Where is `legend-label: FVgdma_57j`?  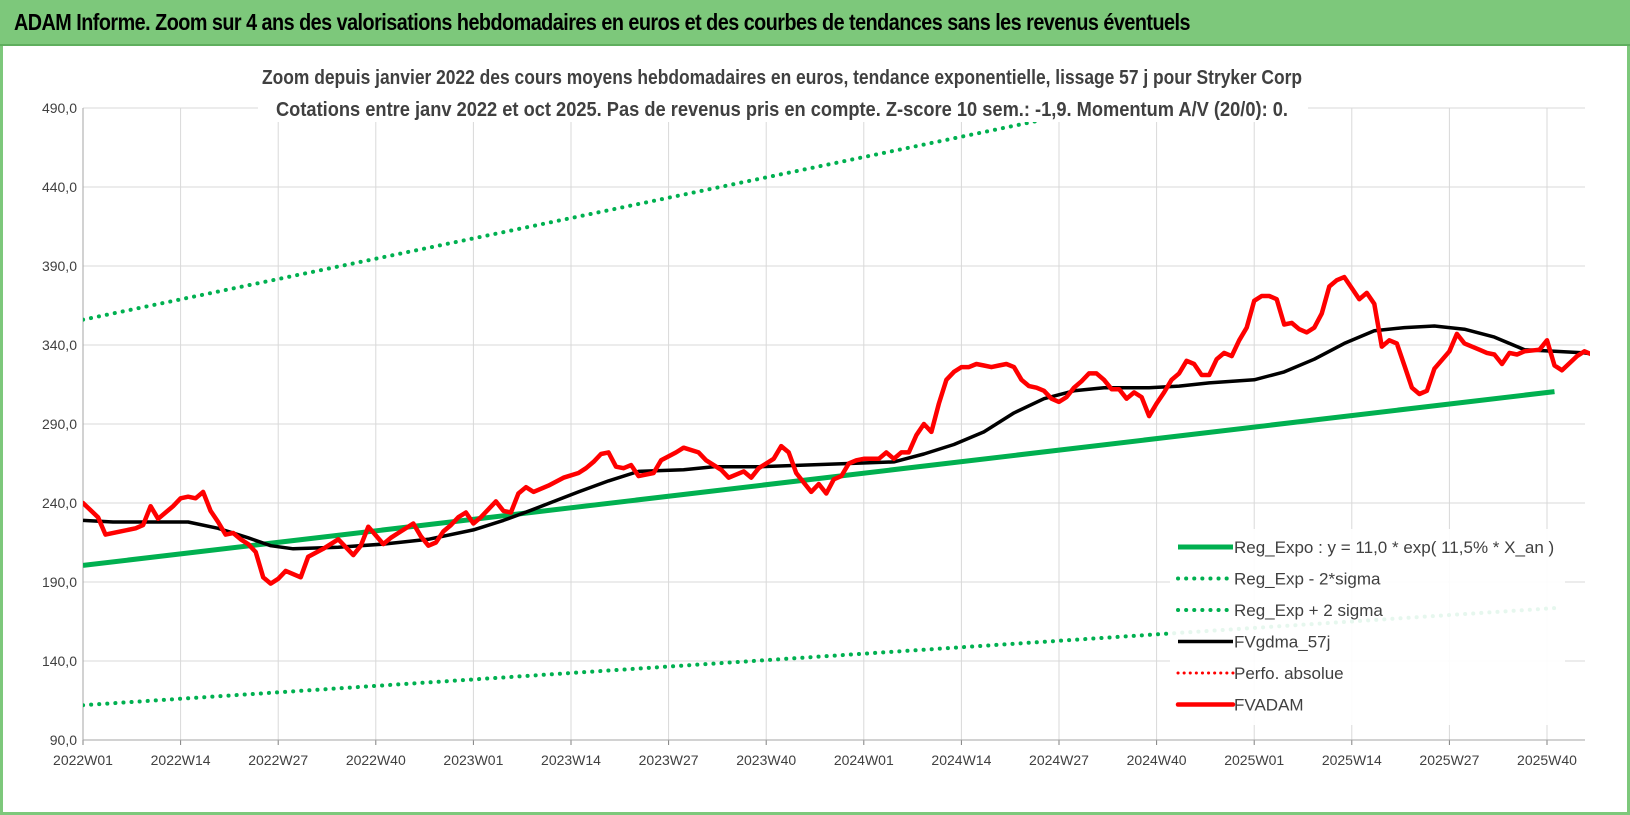 legend-label: FVgdma_57j is located at coordinates (1282, 642).